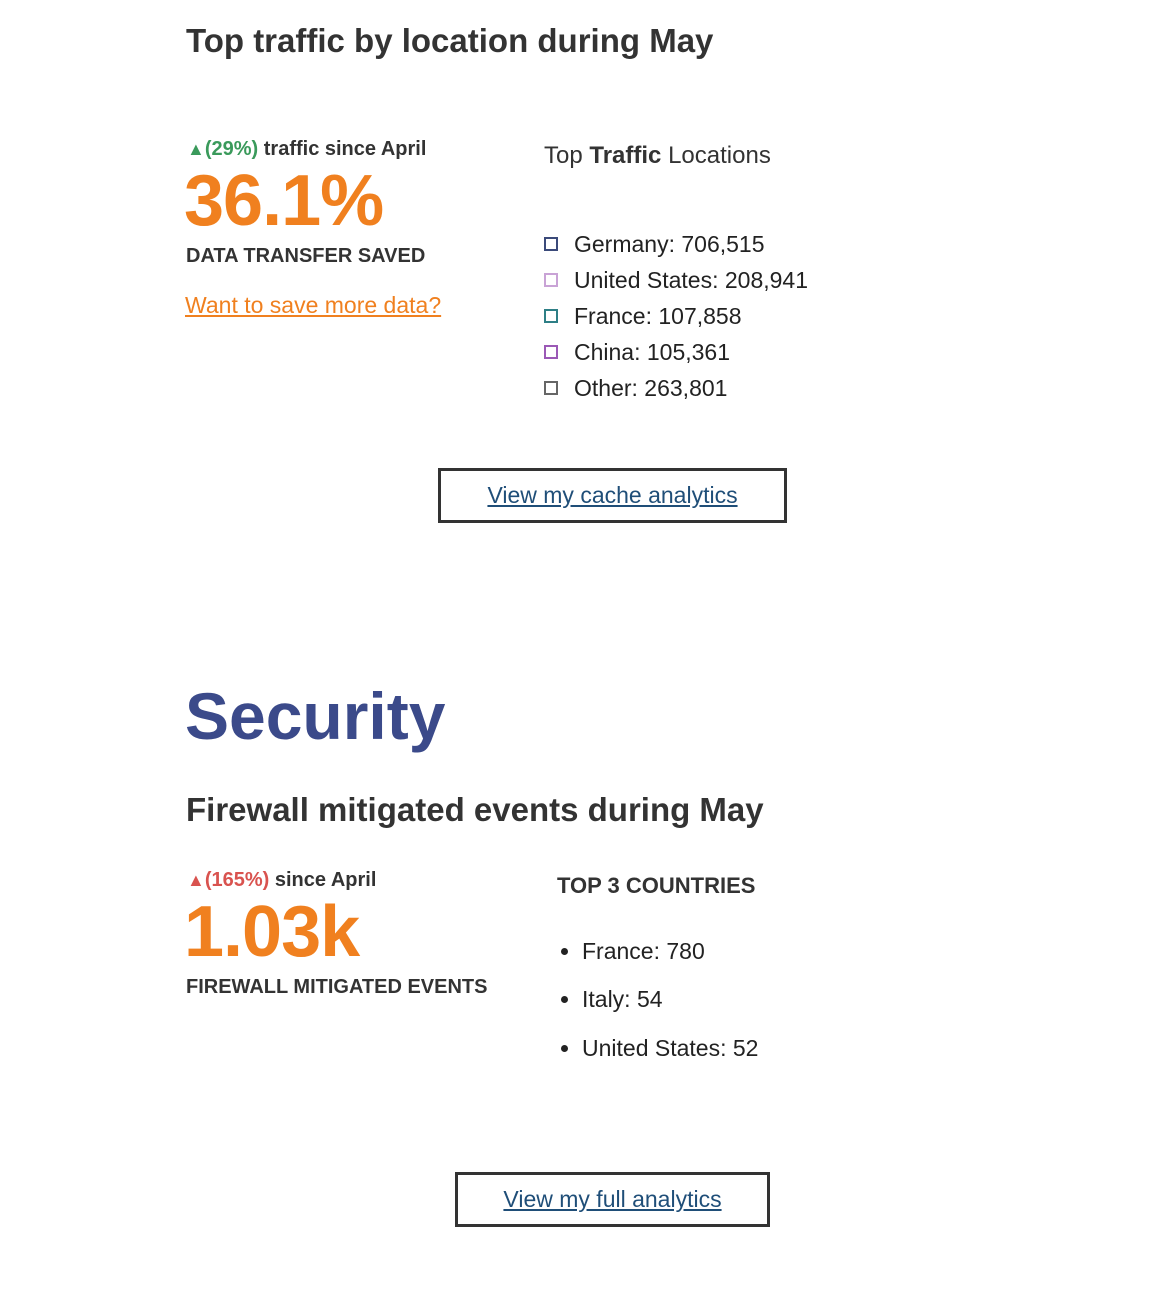  What do you see at coordinates (272, 932) in the screenshot?
I see `firewall-events-value: 1.03k` at bounding box center [272, 932].